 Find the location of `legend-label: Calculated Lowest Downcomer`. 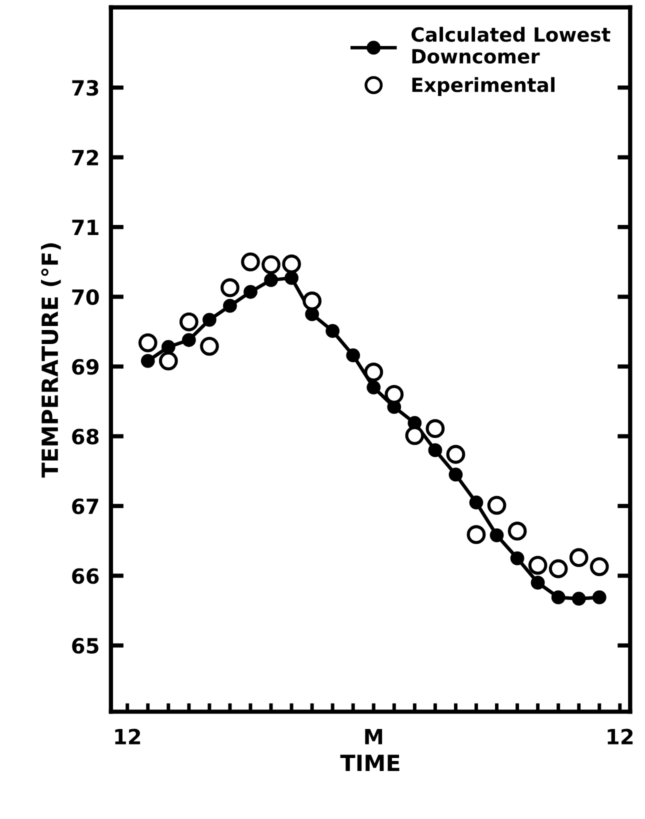

legend-label: Calculated Lowest Downcomer is located at coordinates (511, 45).